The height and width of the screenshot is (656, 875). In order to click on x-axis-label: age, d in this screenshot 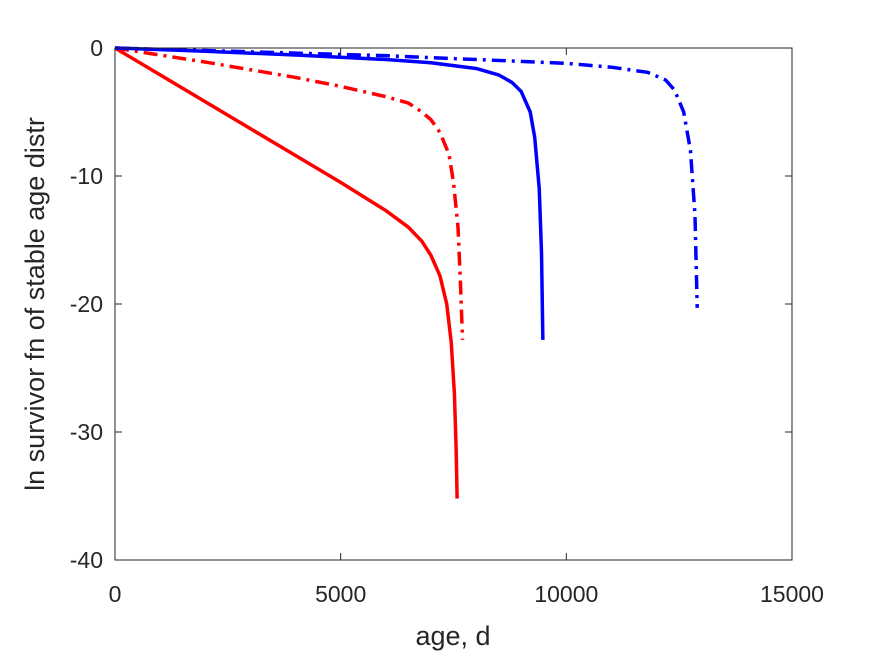, I will do `click(452, 636)`.